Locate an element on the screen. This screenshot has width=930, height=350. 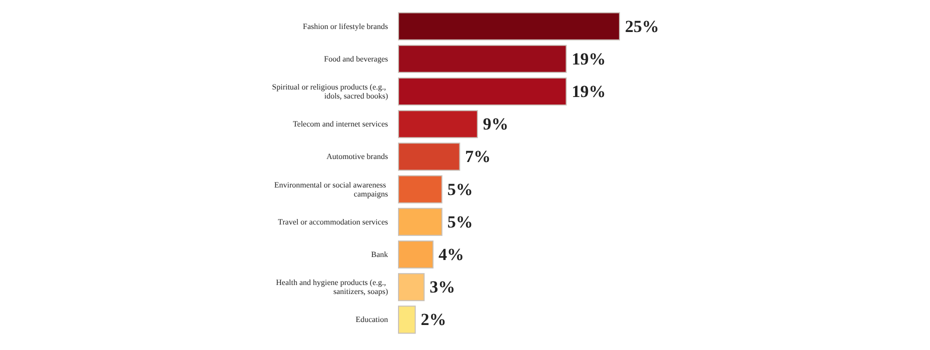
y-tick-label: Spiritual or religious products (e.g., idols, sacred books) is located at coordinates (330, 91).